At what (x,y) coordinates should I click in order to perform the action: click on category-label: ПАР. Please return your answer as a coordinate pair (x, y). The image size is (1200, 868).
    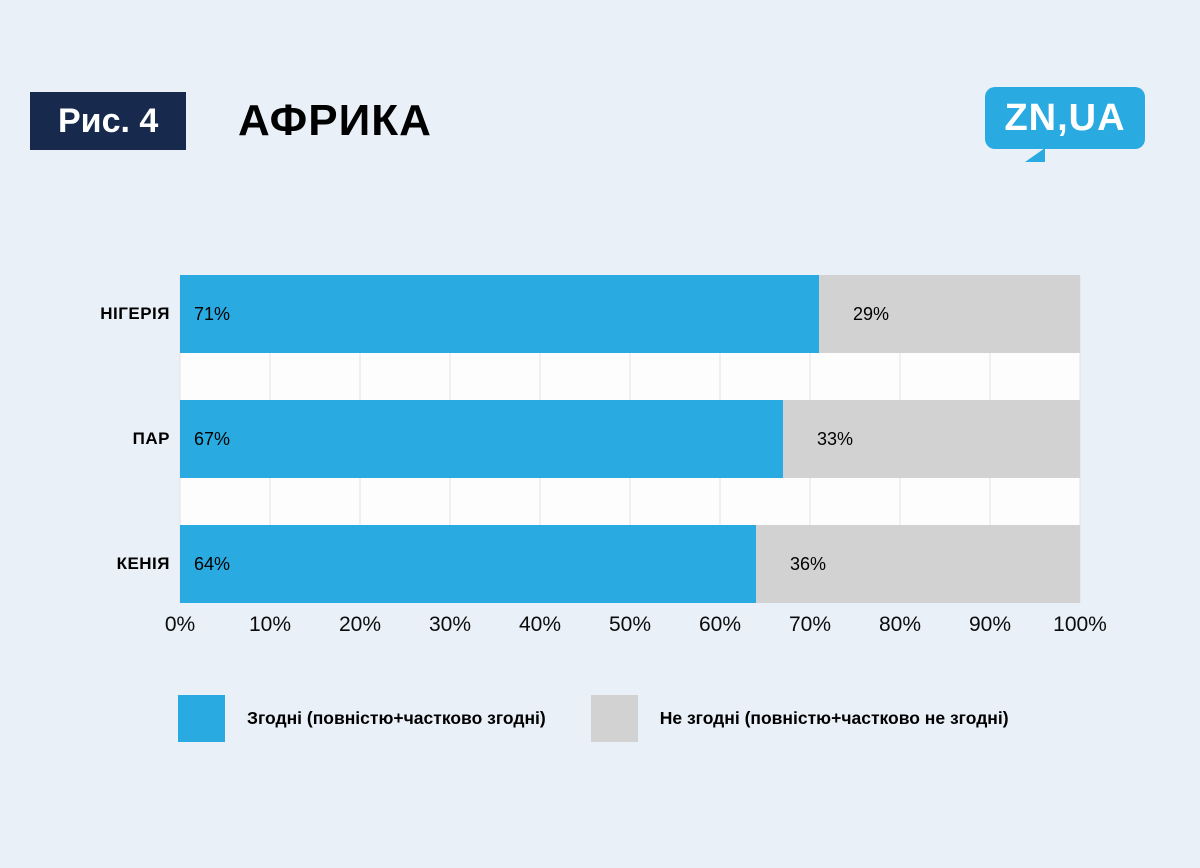
    Looking at the image, I should click on (151, 438).